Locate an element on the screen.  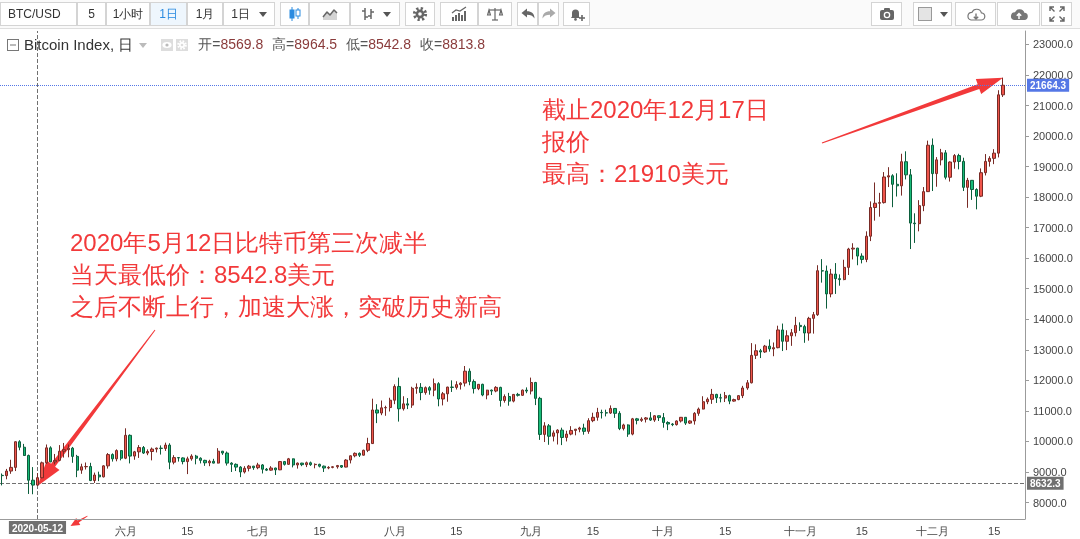
chart-subtitle: 开=8569.8 高=8964.5 低=8542.8 收=8813.8 is located at coordinates (341, 44).